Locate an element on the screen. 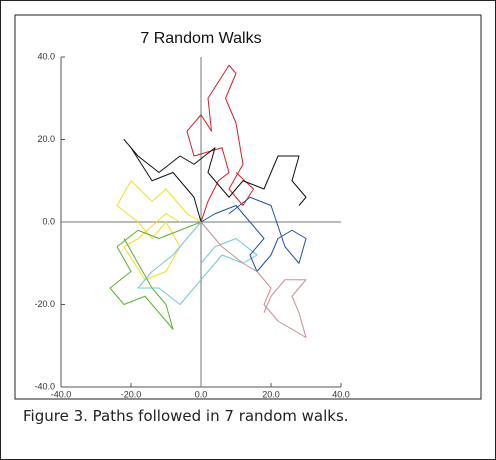  chart-title: 7 Random Walks is located at coordinates (200, 38).